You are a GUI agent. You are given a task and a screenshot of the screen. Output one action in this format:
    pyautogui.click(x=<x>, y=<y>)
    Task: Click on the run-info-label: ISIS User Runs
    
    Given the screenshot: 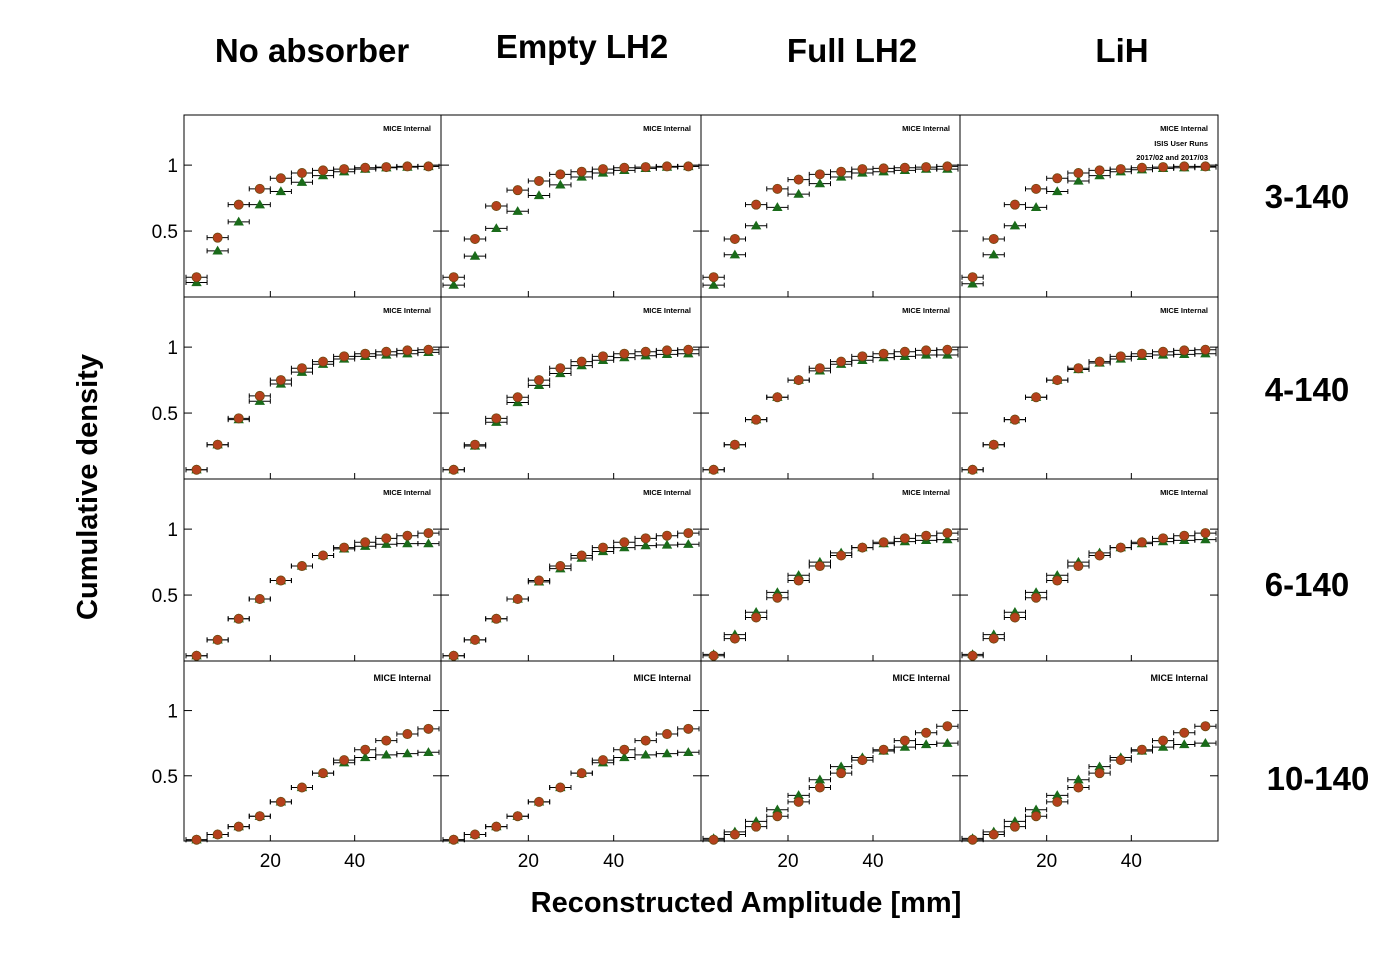 What is the action you would take?
    pyautogui.click(x=1181, y=143)
    